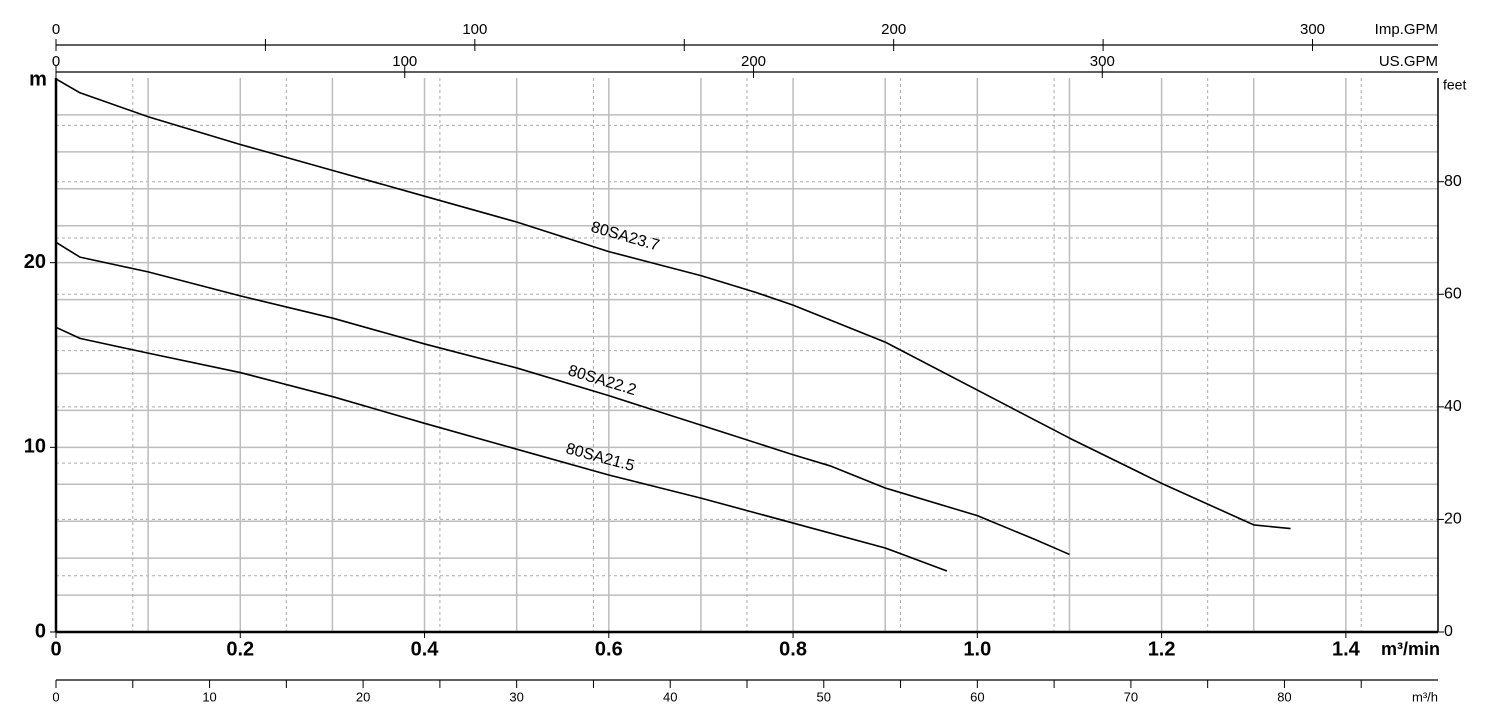 The width and height of the screenshot is (1500, 720). I want to click on x-tick-label: 0.6, so click(609, 649).